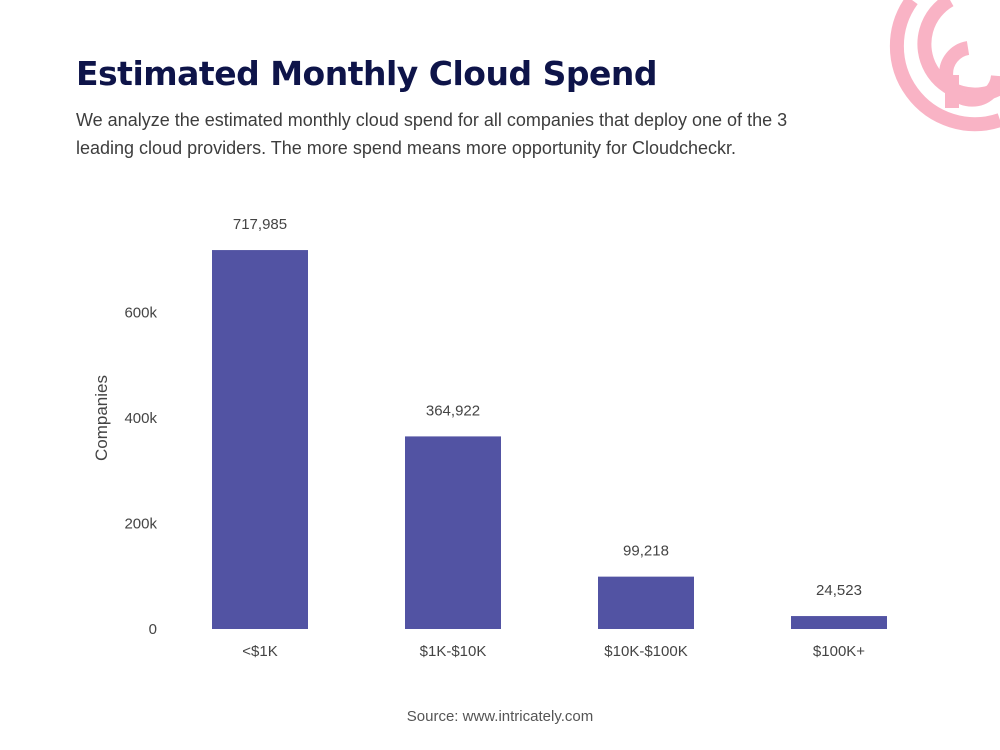 The width and height of the screenshot is (1000, 750). What do you see at coordinates (140, 418) in the screenshot?
I see `y-tick-label: 400k` at bounding box center [140, 418].